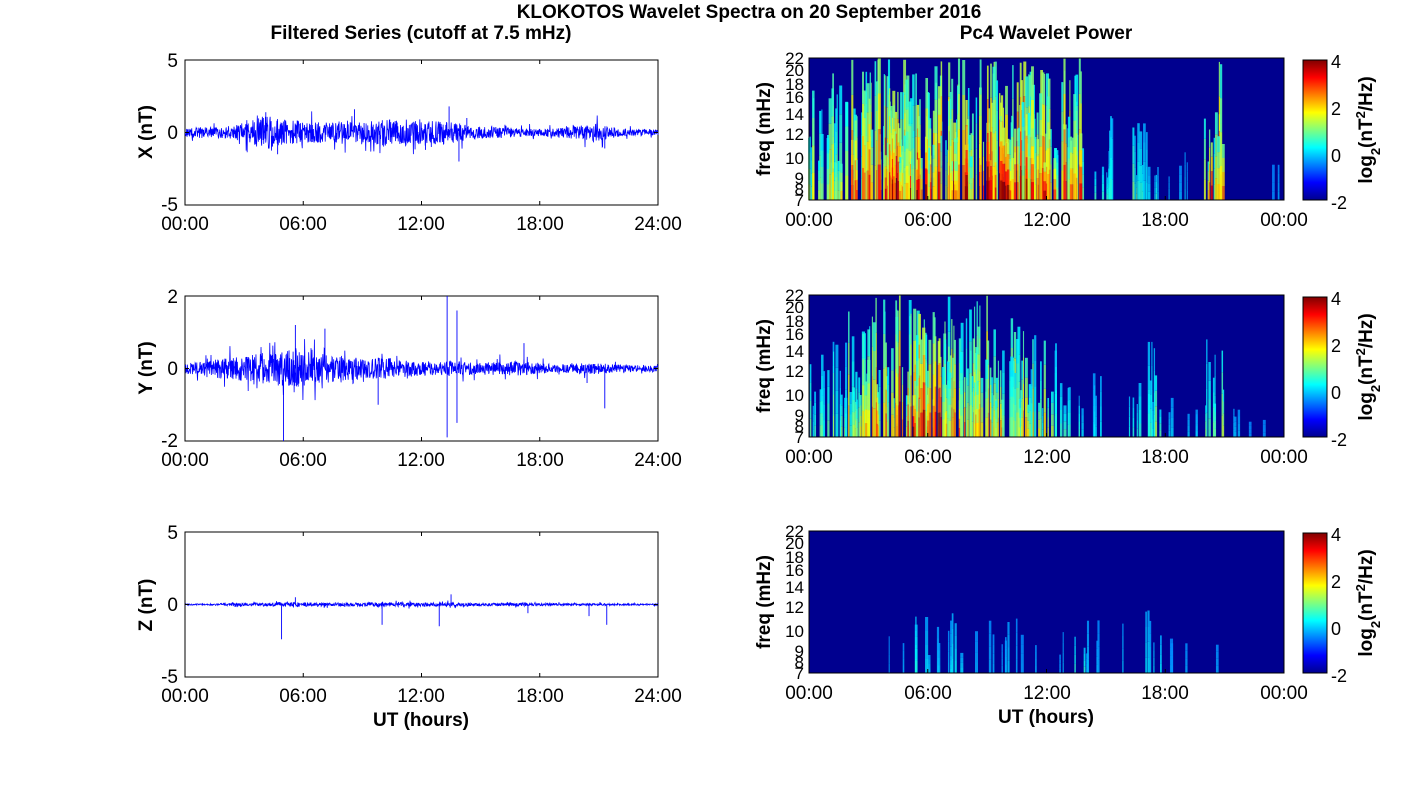 The width and height of the screenshot is (1418, 788). Describe the element at coordinates (1044, 129) in the screenshot. I see `x-spectrogram-streaks` at that location.